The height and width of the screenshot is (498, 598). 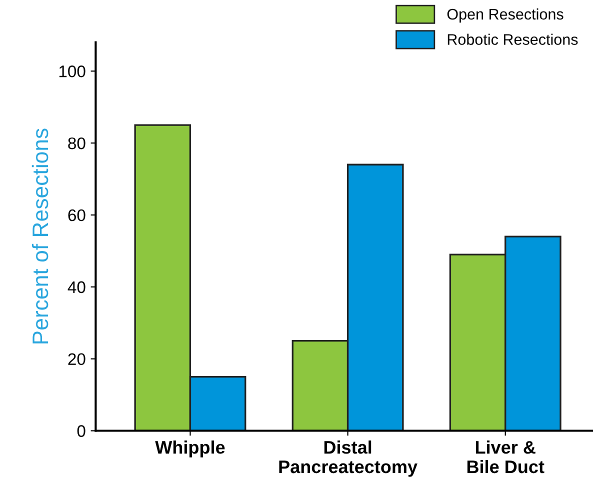 What do you see at coordinates (505, 457) in the screenshot?
I see `x-tick-label: Liver & Bile Duct` at bounding box center [505, 457].